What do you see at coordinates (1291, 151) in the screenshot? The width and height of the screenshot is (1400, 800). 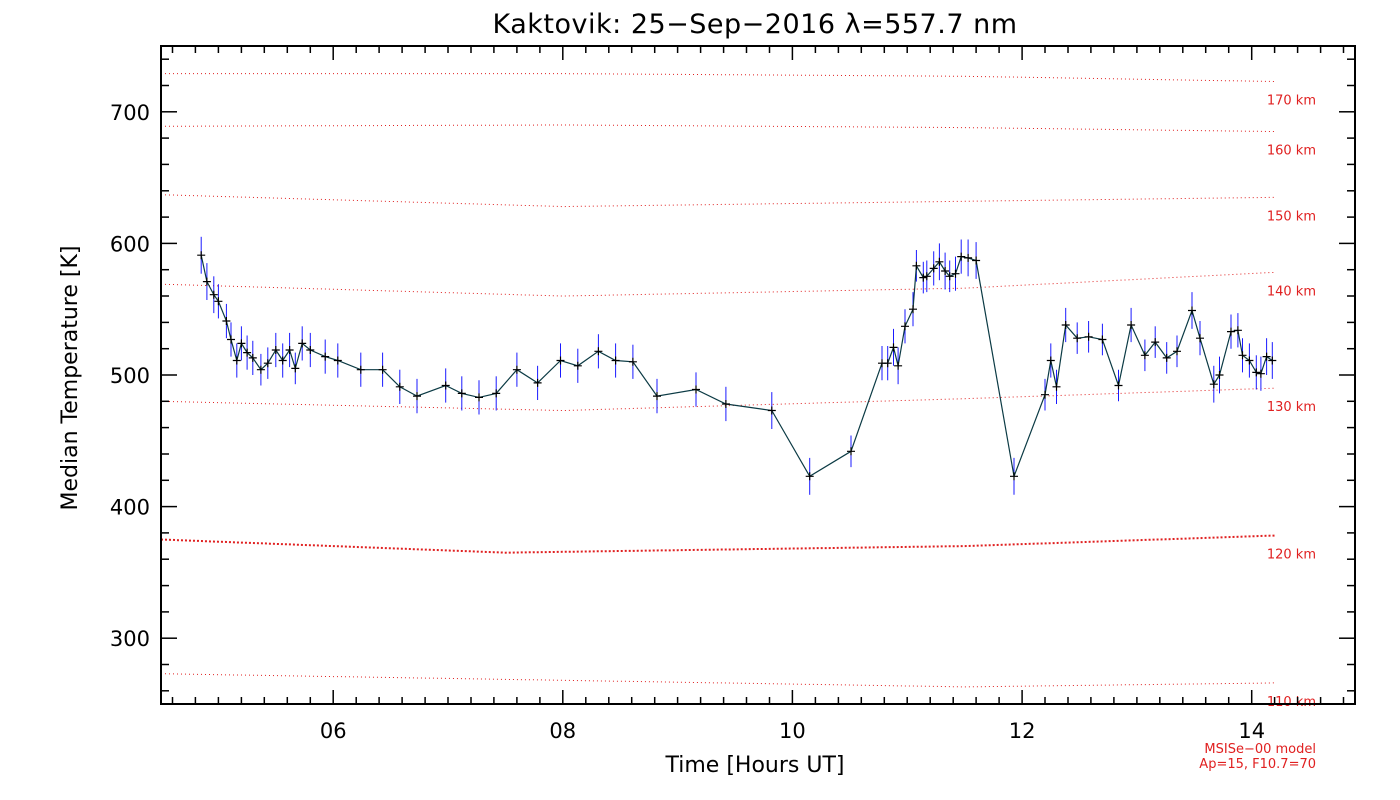 I see `altitude-label: 160 km` at bounding box center [1291, 151].